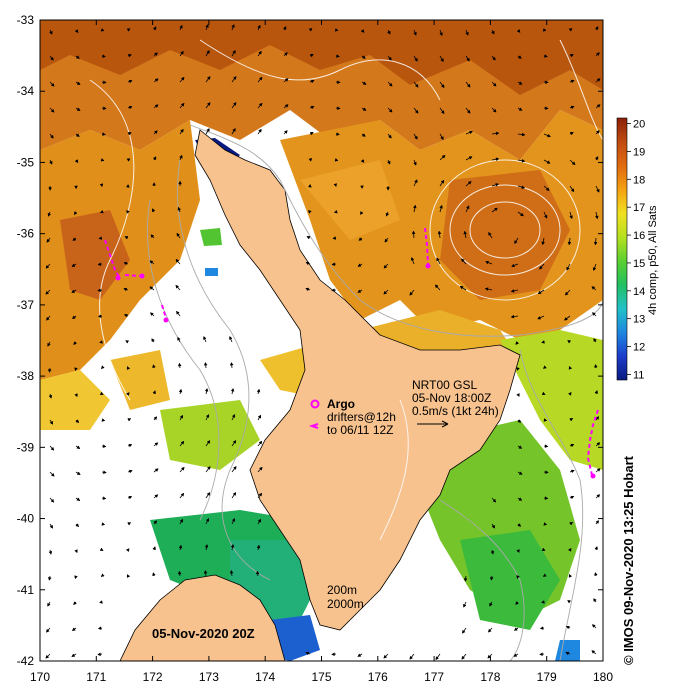 This screenshot has height=695, width=676. I want to click on colorbar-tick-label: 20, so click(639, 125).